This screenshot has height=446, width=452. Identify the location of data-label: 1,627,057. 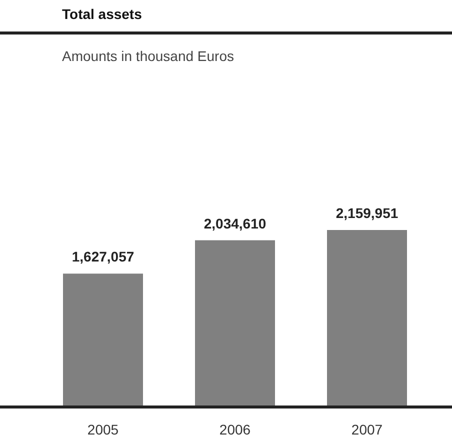
(103, 256).